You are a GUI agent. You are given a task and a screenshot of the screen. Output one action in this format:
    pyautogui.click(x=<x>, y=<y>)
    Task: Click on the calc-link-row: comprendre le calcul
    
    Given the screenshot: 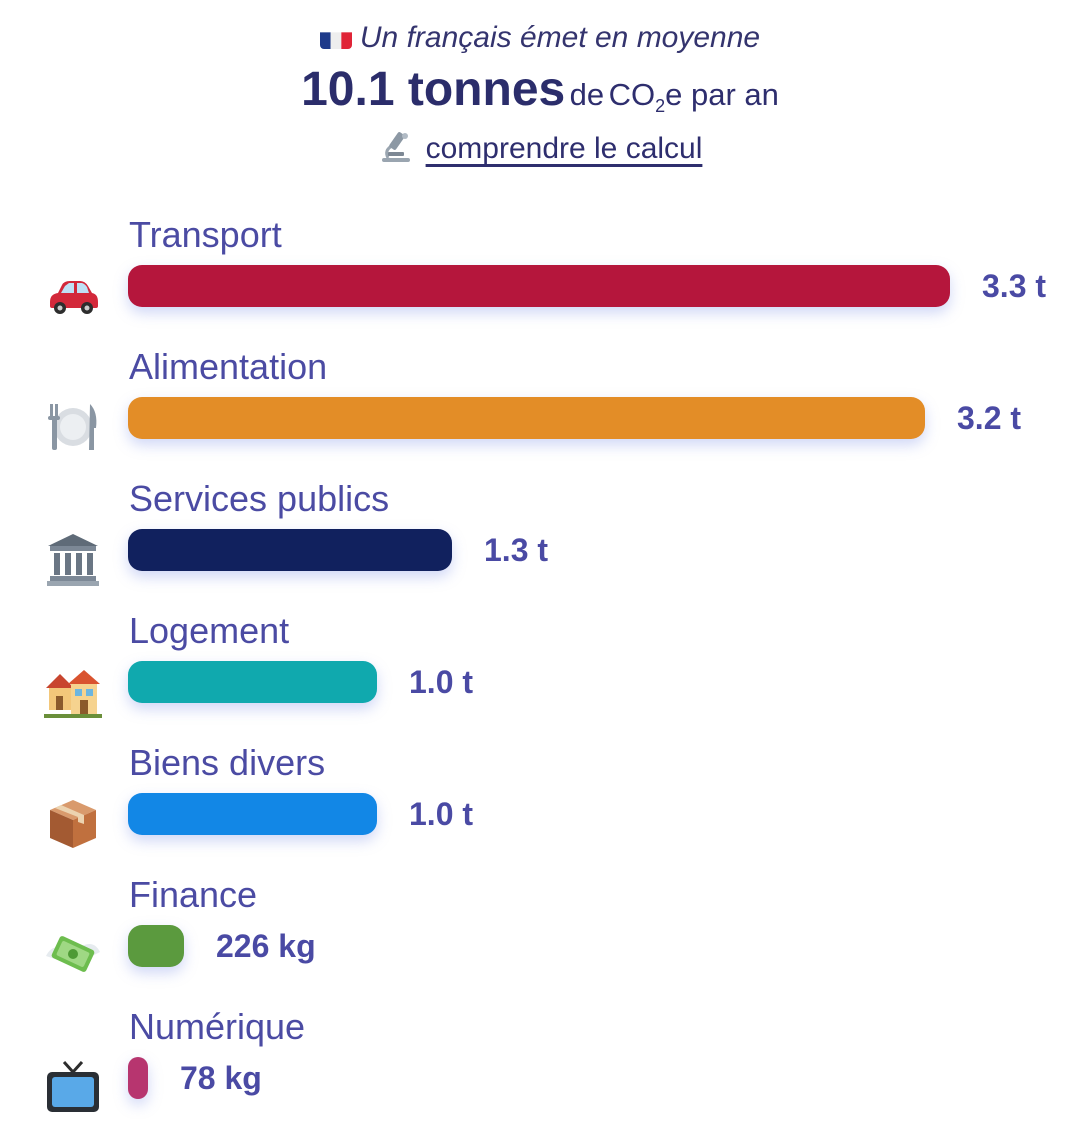 What is the action you would take?
    pyautogui.click(x=540, y=148)
    